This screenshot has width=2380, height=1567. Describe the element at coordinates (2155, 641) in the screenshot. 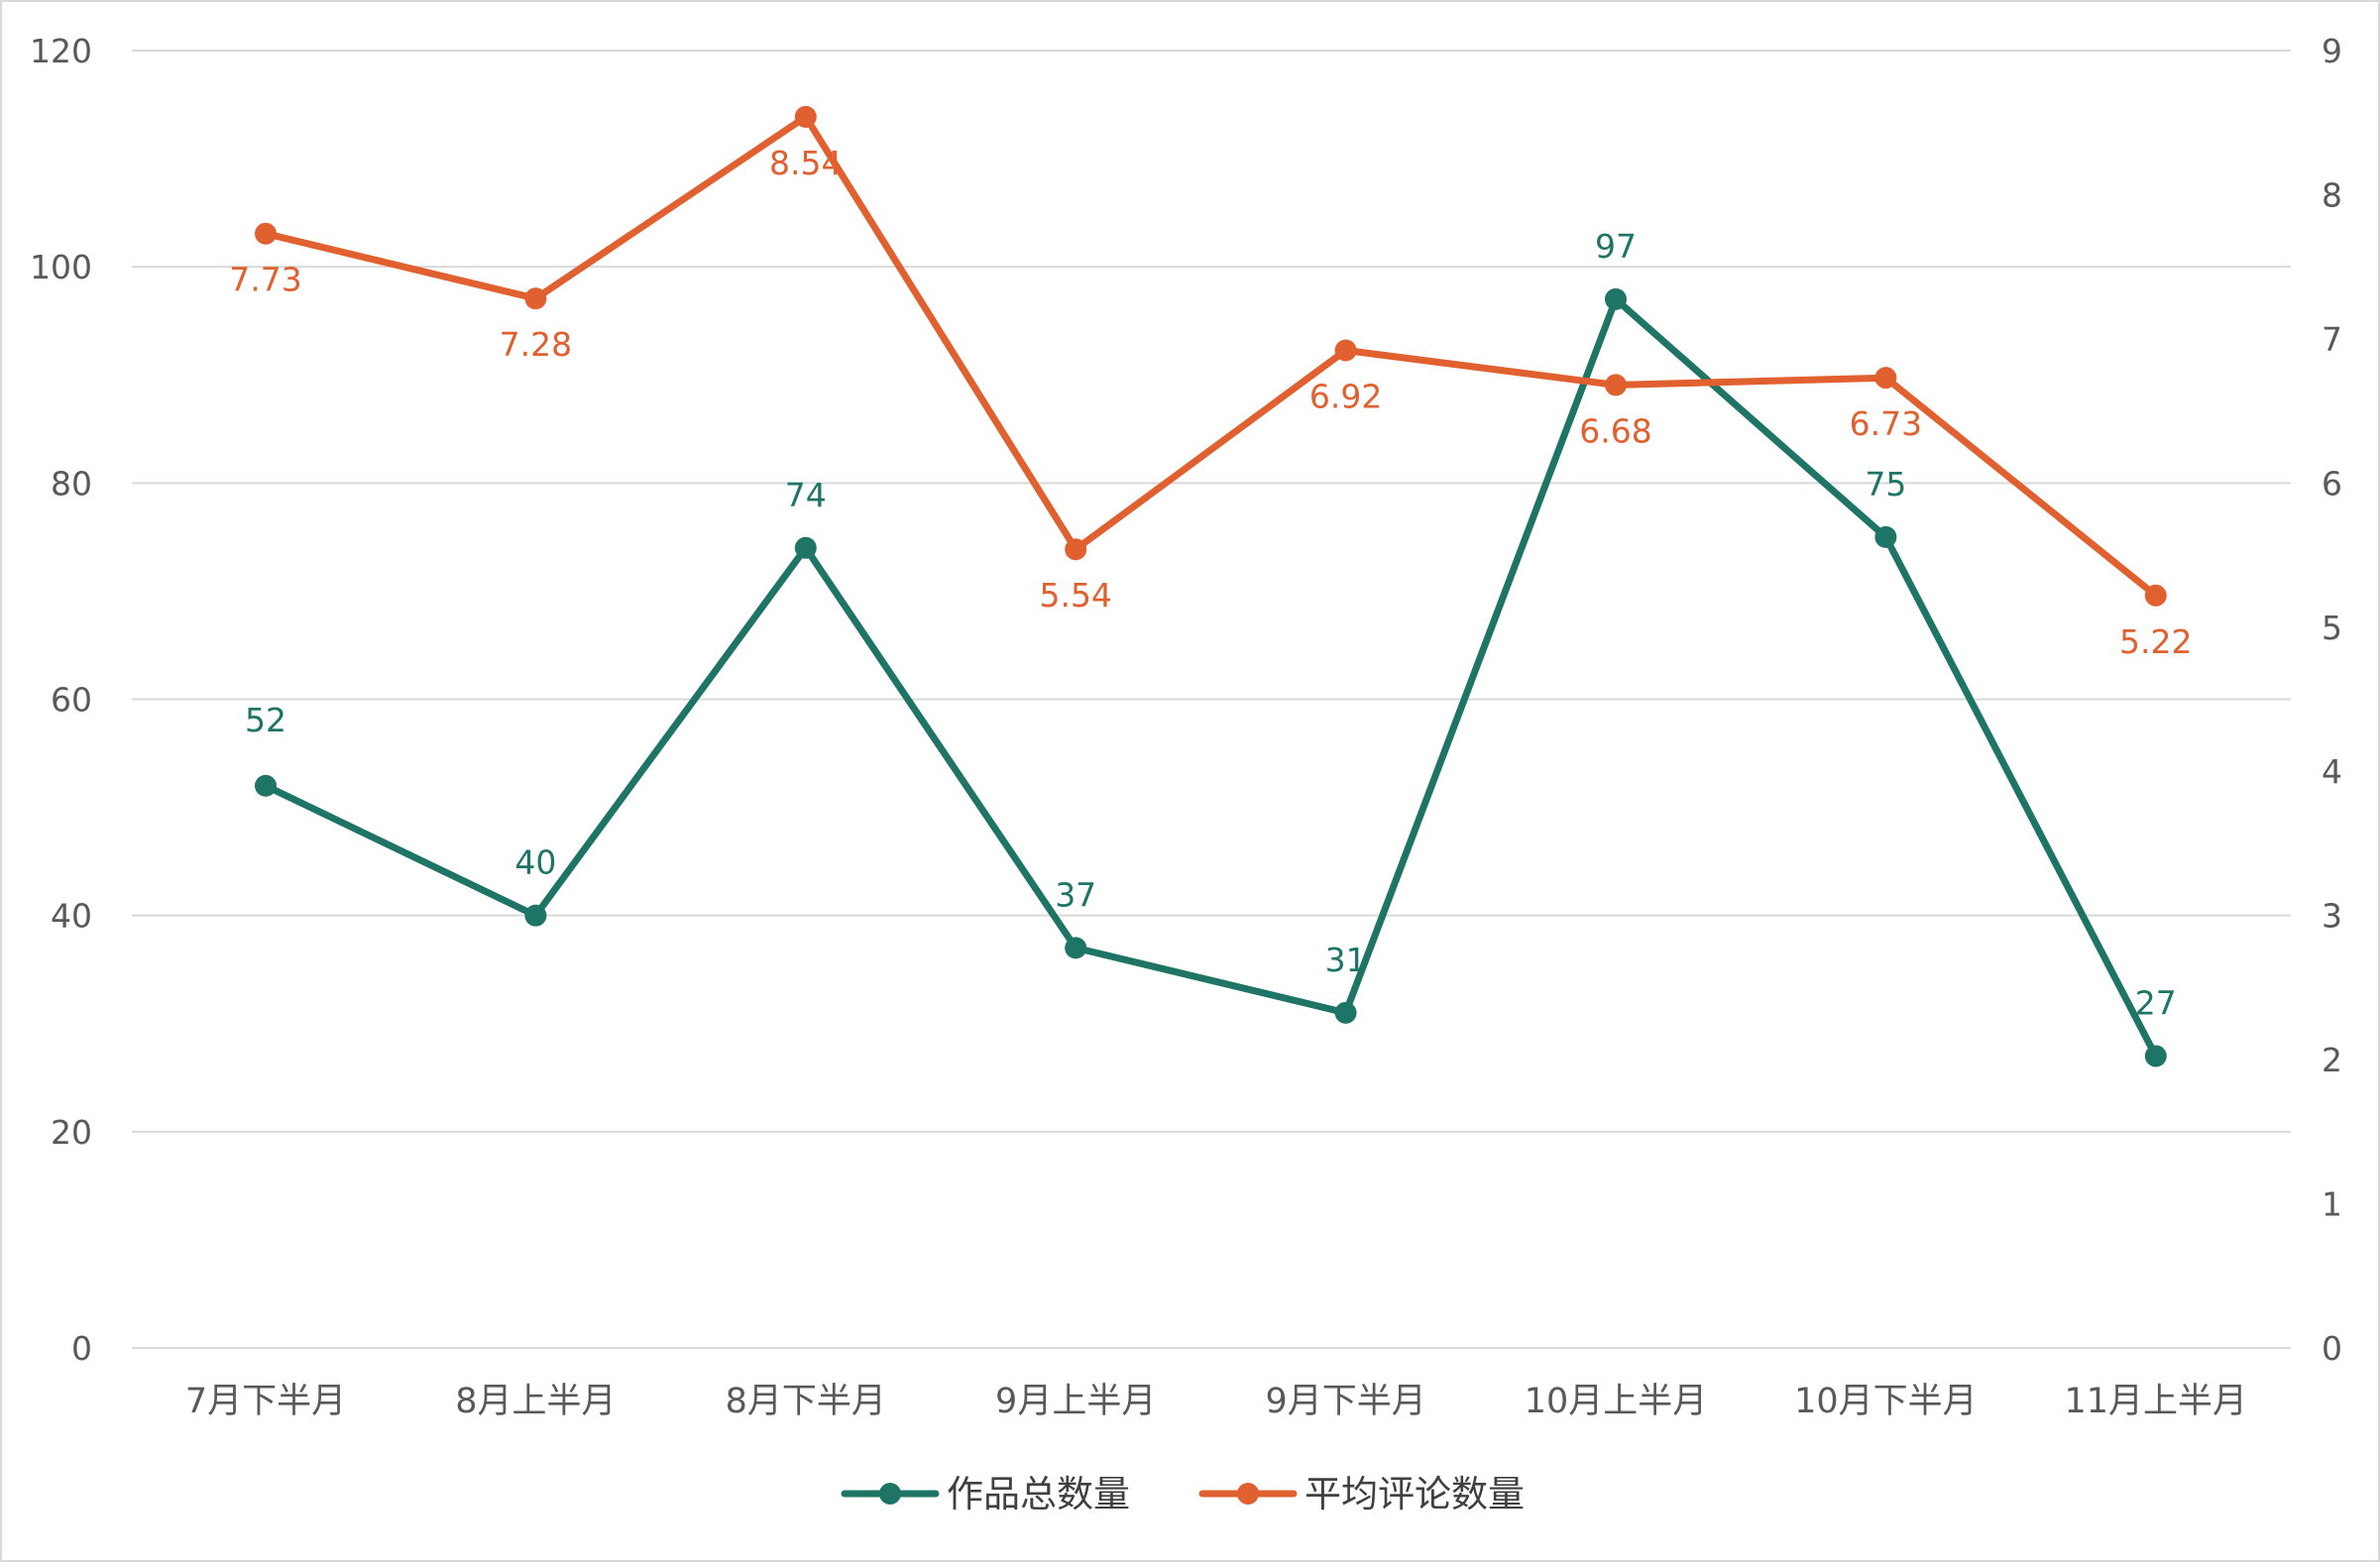

I see `data-label: 5.22` at that location.